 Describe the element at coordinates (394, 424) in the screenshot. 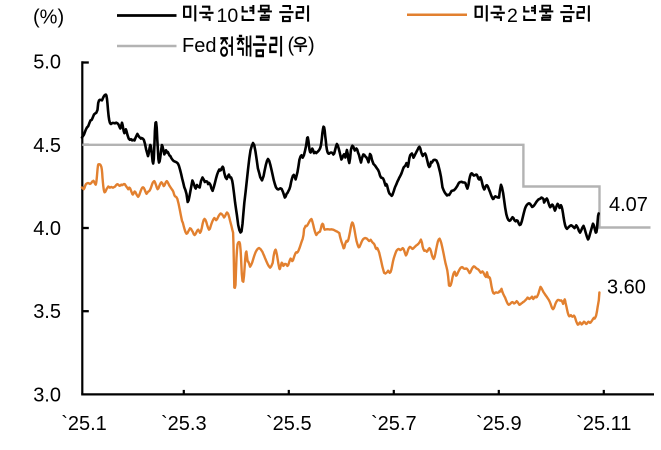

I see `svg-text: `25.7` at that location.